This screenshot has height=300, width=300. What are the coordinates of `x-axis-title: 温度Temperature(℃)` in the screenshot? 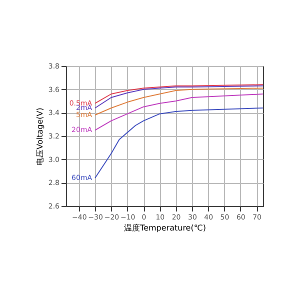 It's located at (165, 228).